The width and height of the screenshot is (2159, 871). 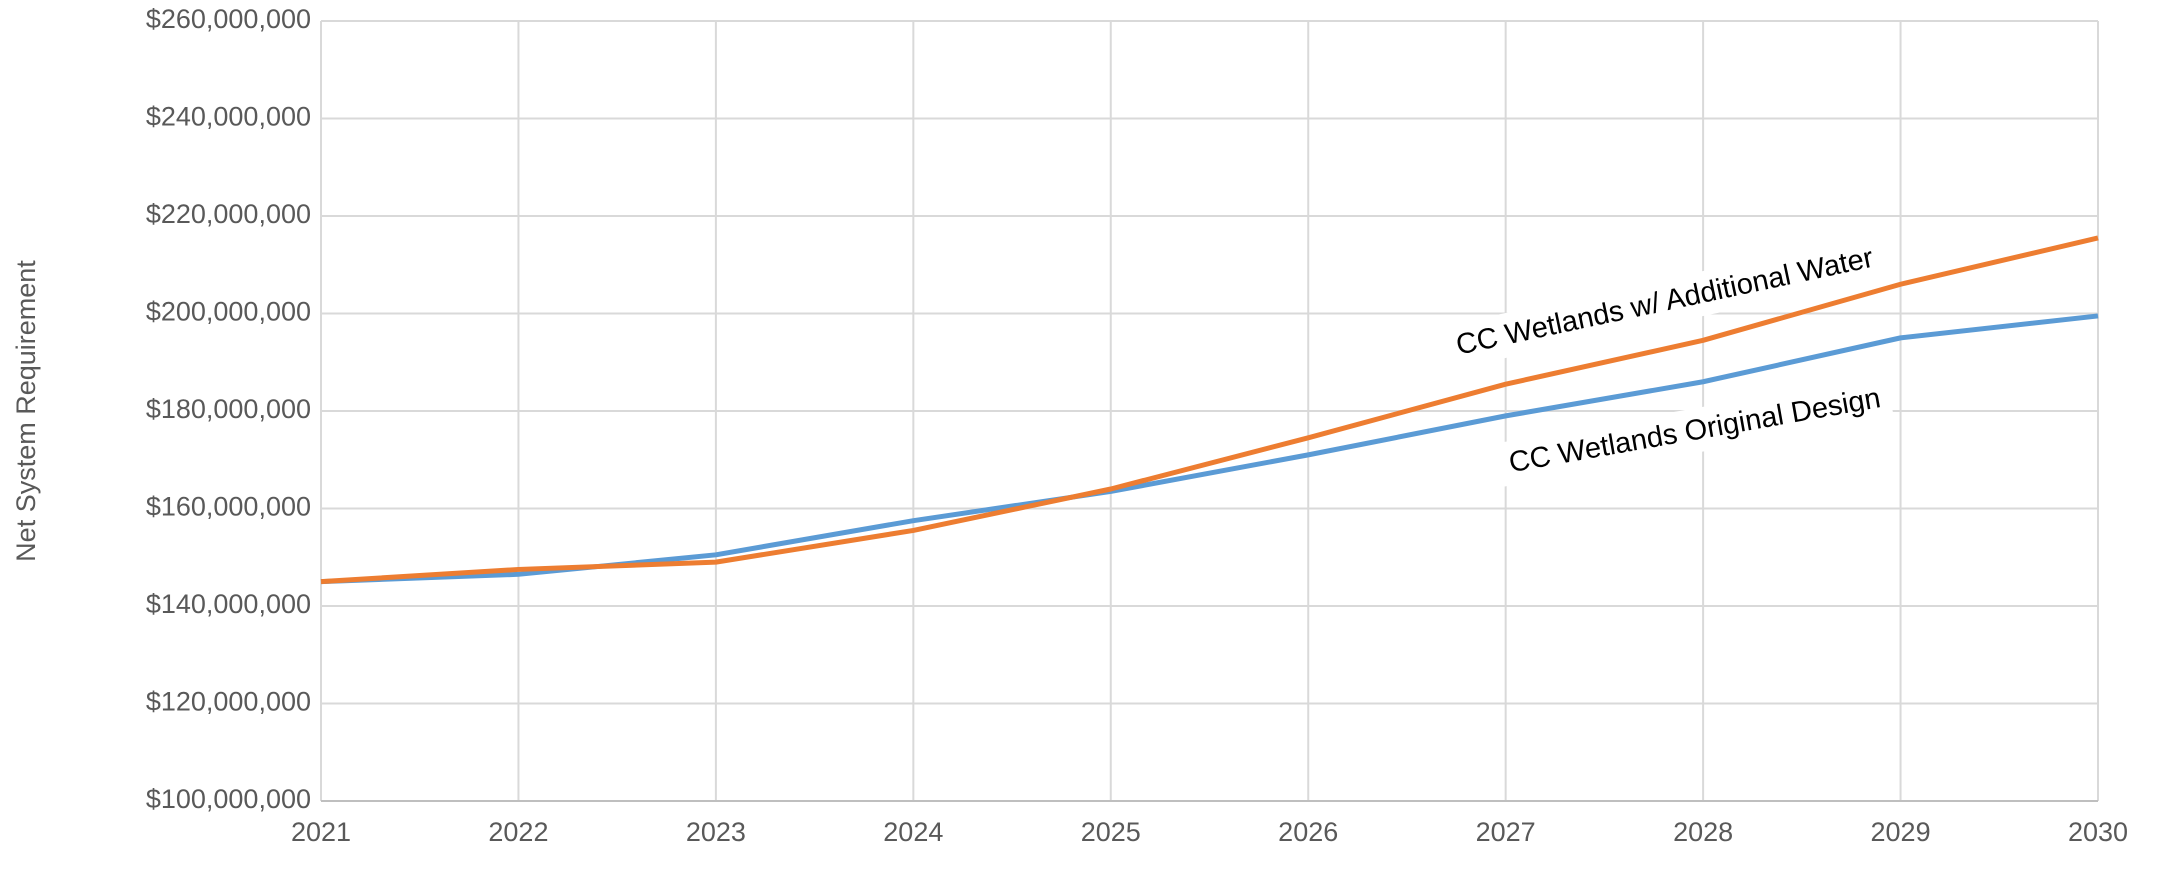 What do you see at coordinates (228, 799) in the screenshot?
I see `y-tick-label: $100,000,000` at bounding box center [228, 799].